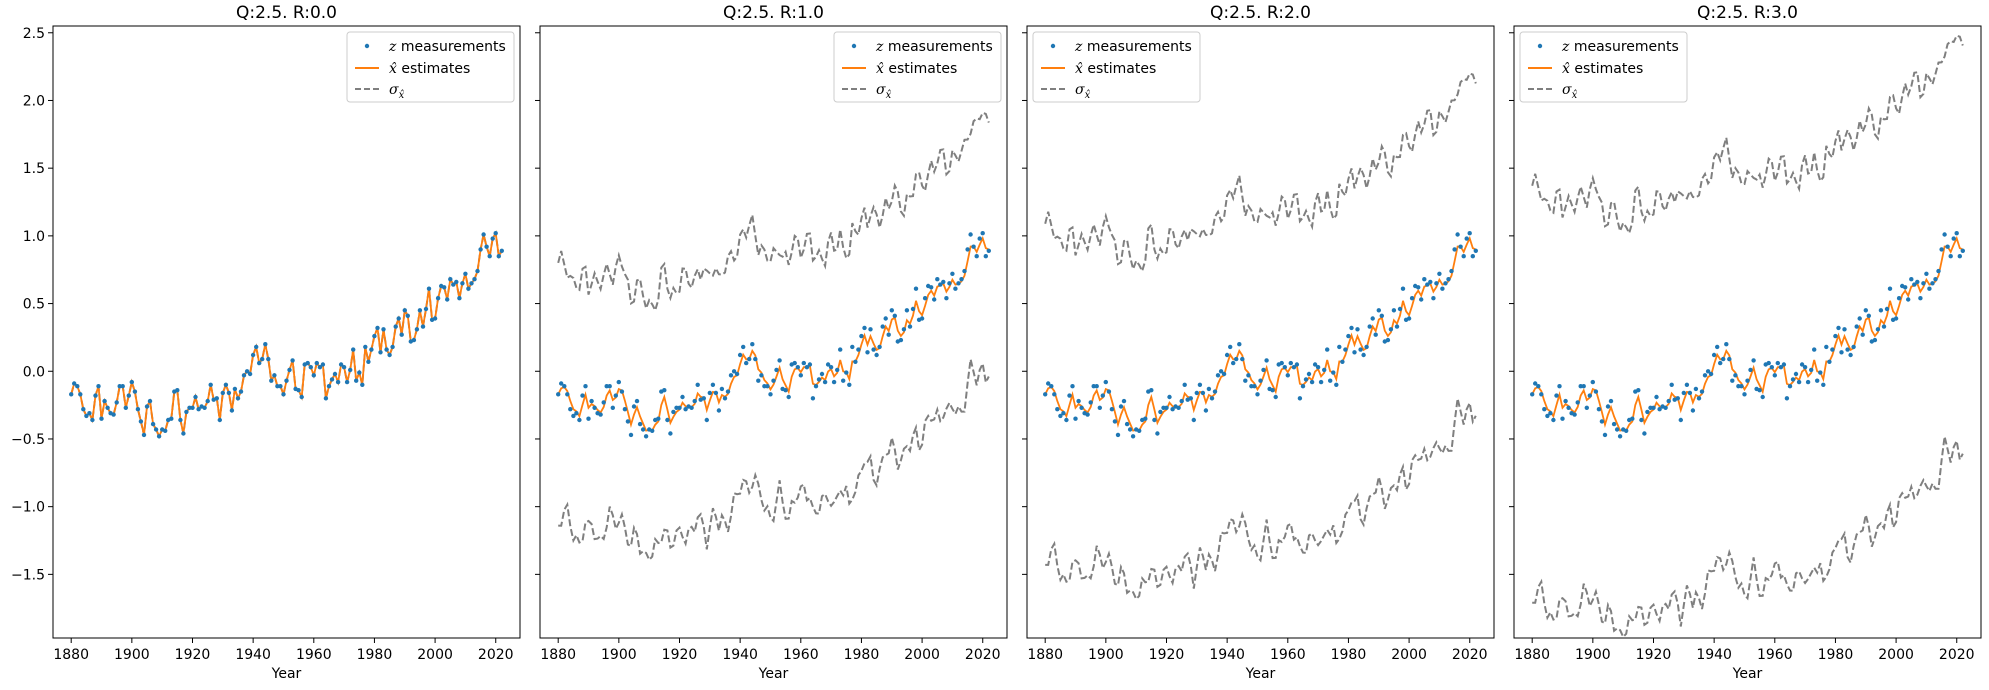  What do you see at coordinates (34, 34) in the screenshot?
I see `y-tick-label: 2.5` at bounding box center [34, 34].